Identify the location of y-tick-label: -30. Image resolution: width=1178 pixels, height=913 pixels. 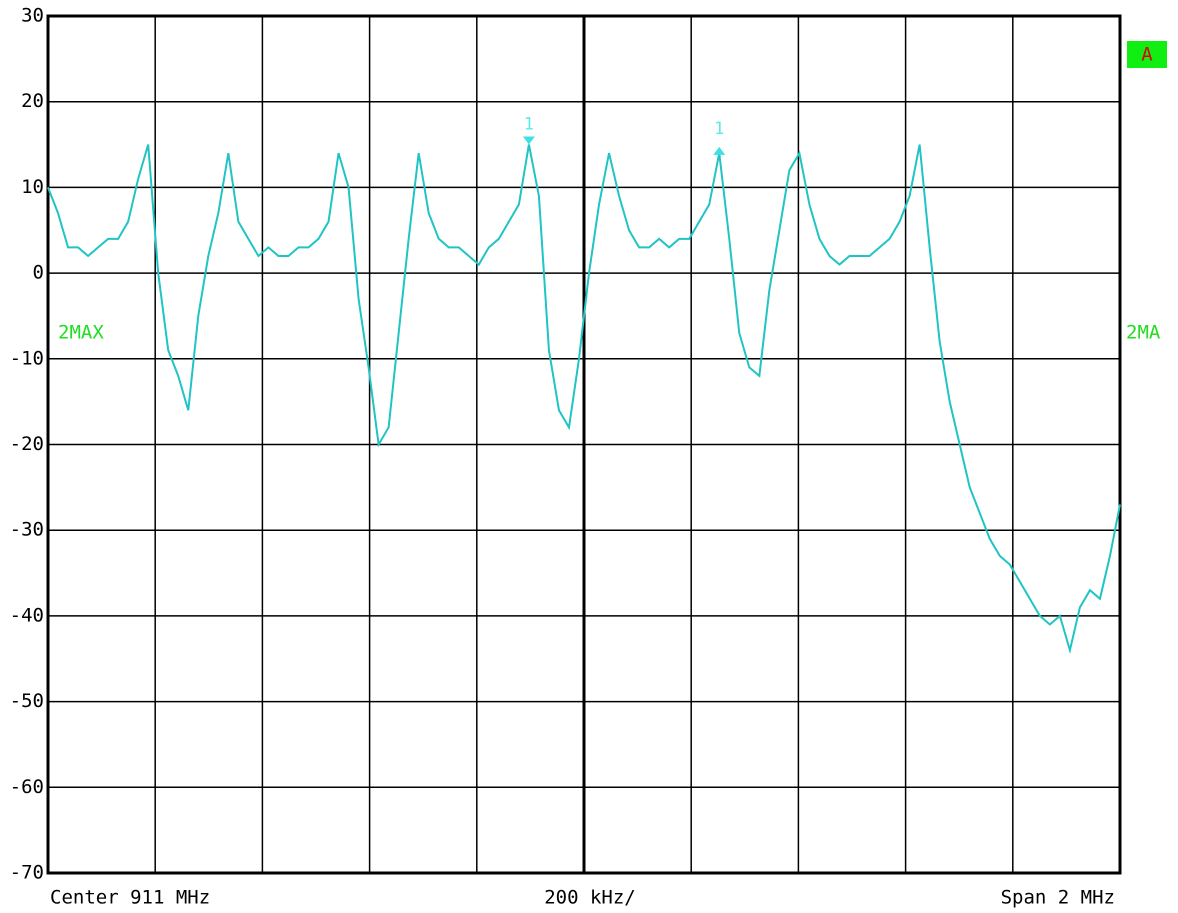
(27, 530).